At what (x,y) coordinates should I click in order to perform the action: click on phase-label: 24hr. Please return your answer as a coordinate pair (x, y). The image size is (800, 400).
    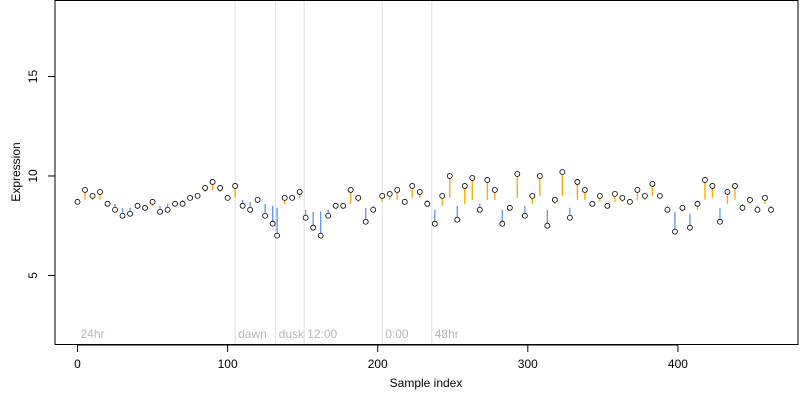
    Looking at the image, I should click on (93, 334).